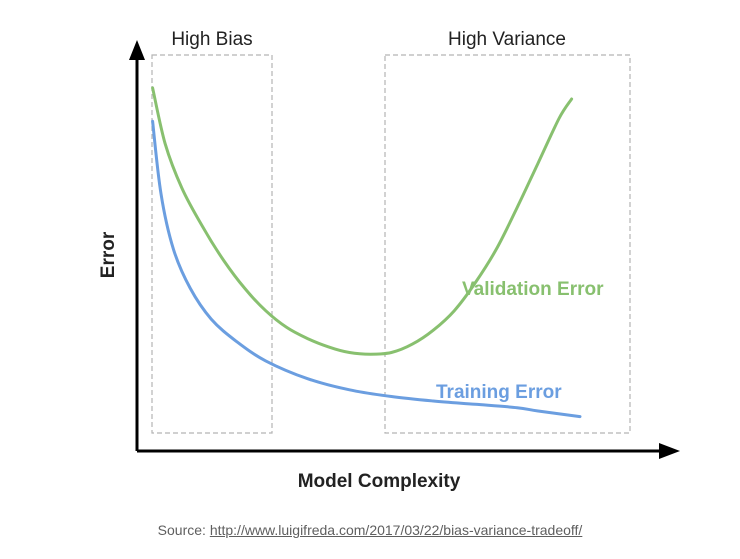 This screenshot has height=559, width=740. I want to click on caption-prefix: Source:, so click(183, 530).